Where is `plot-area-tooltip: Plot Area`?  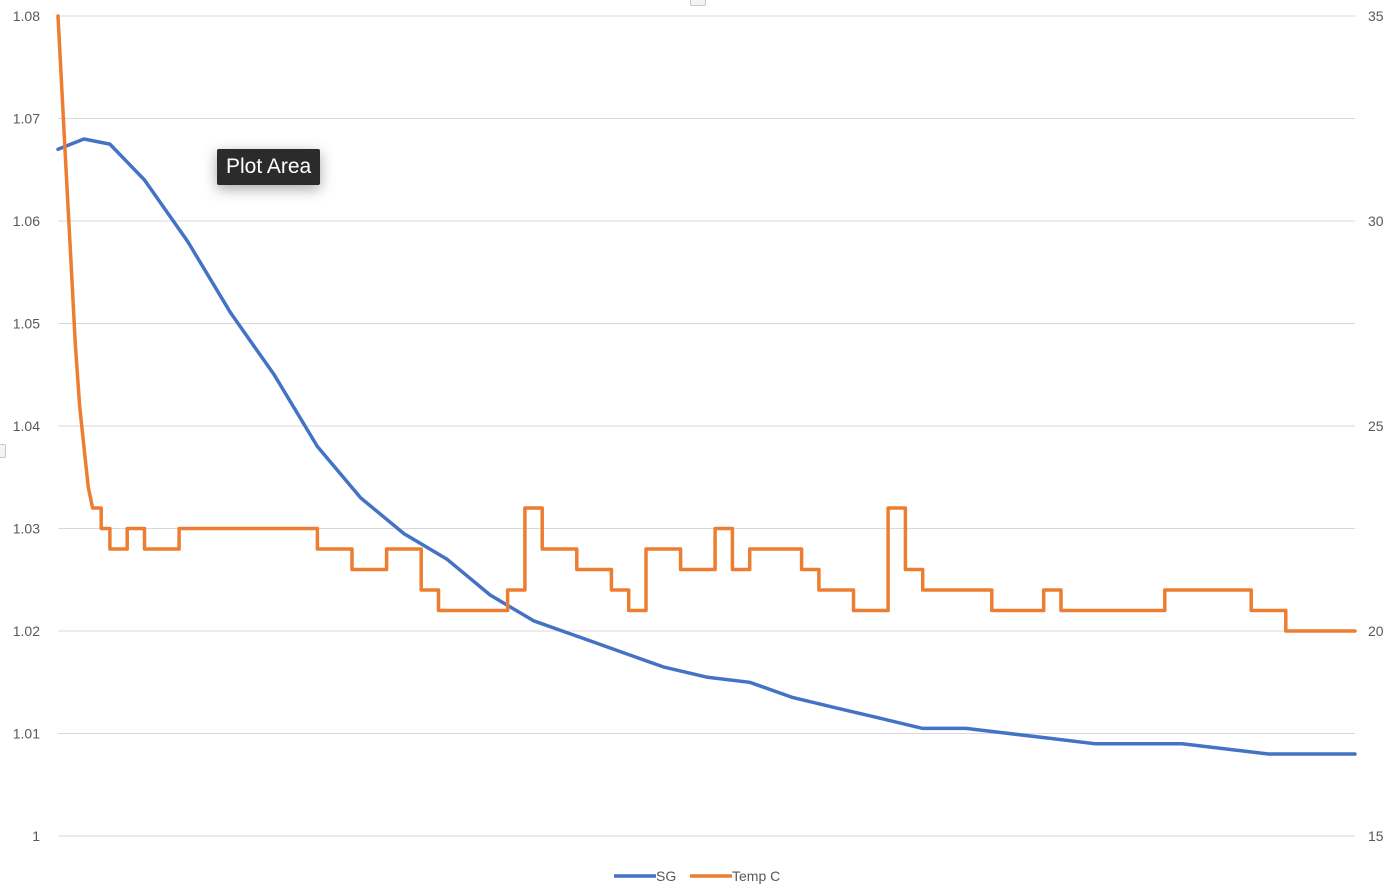 plot-area-tooltip: Plot Area is located at coordinates (269, 167).